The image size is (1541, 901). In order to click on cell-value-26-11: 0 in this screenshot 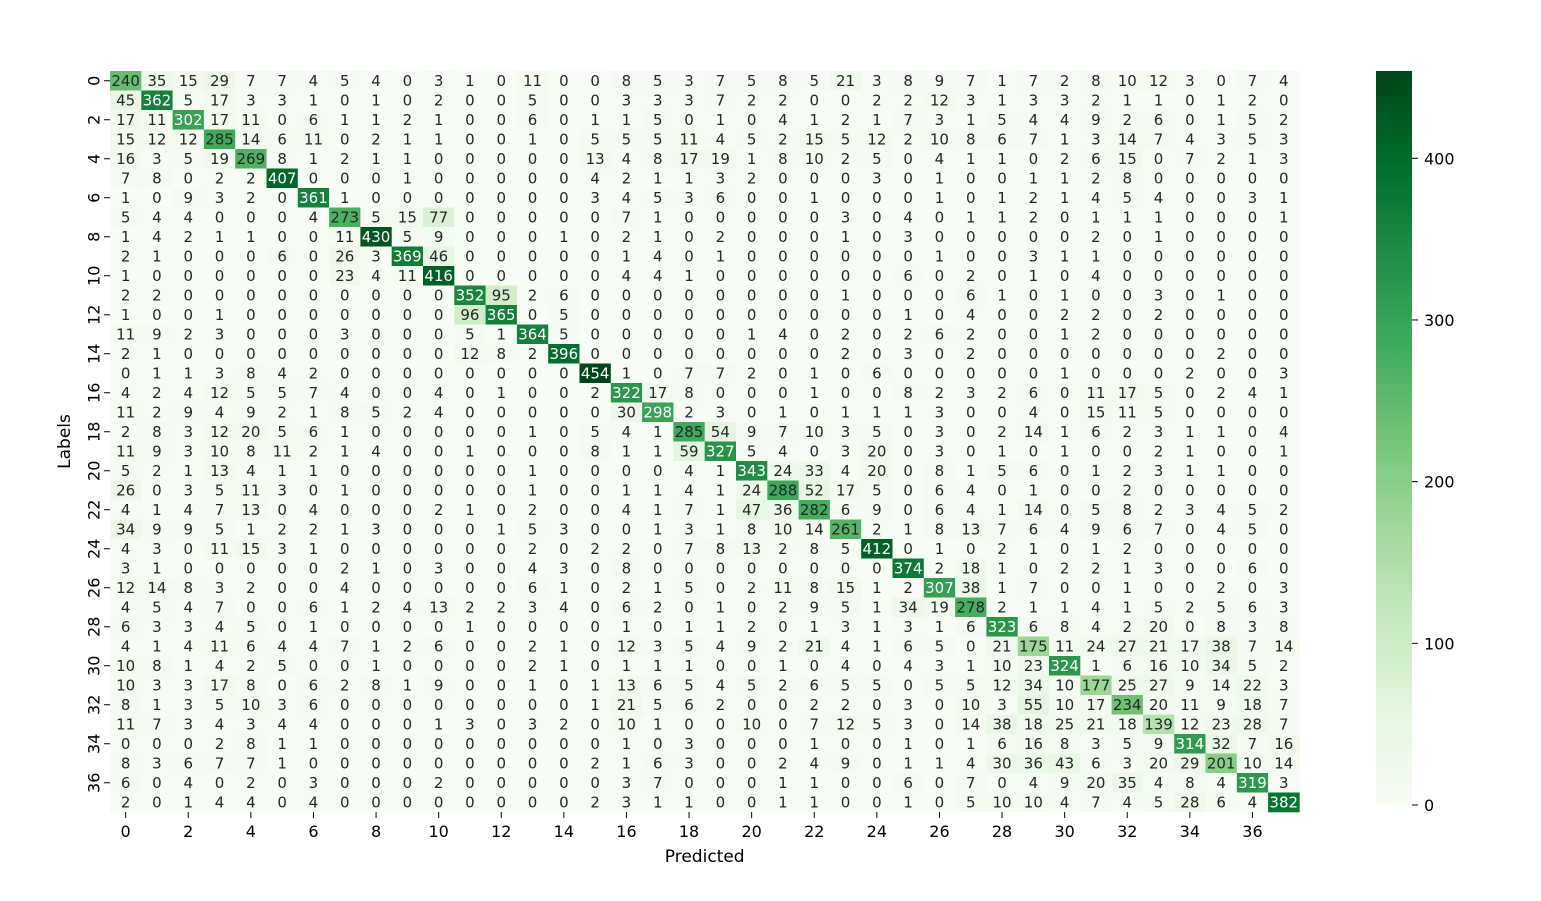, I will do `click(470, 588)`.